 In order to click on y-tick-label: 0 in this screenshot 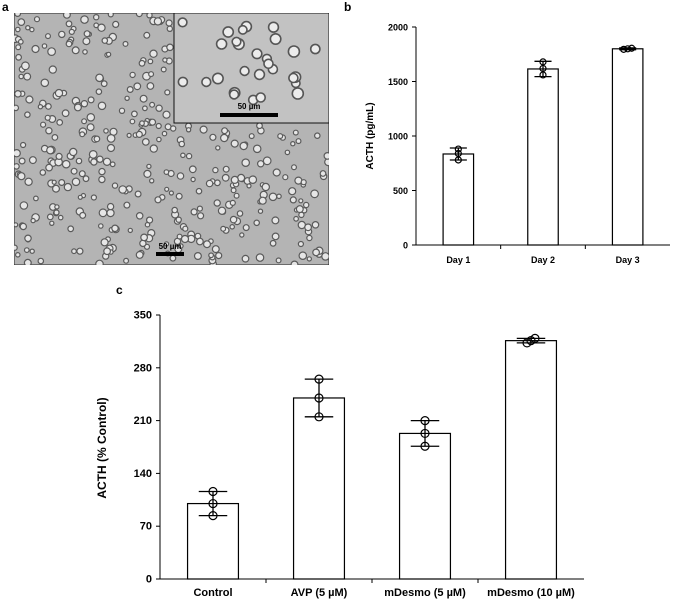, I will do `click(405, 246)`.